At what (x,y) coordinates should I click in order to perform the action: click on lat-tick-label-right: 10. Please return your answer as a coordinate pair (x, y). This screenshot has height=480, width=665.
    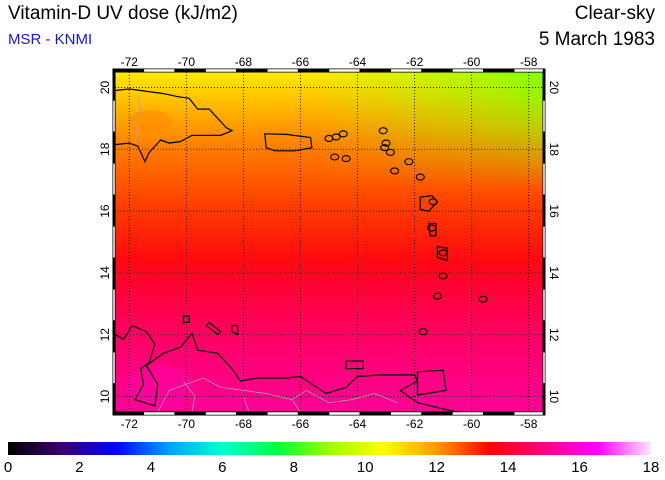
    Looking at the image, I should click on (554, 397).